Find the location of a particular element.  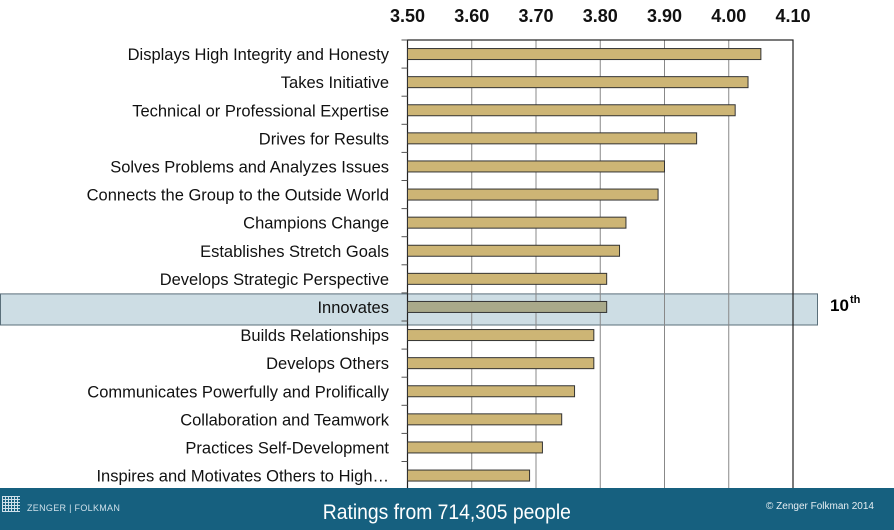

brand-name: ZENGER | FOLKMAN is located at coordinates (74, 508).